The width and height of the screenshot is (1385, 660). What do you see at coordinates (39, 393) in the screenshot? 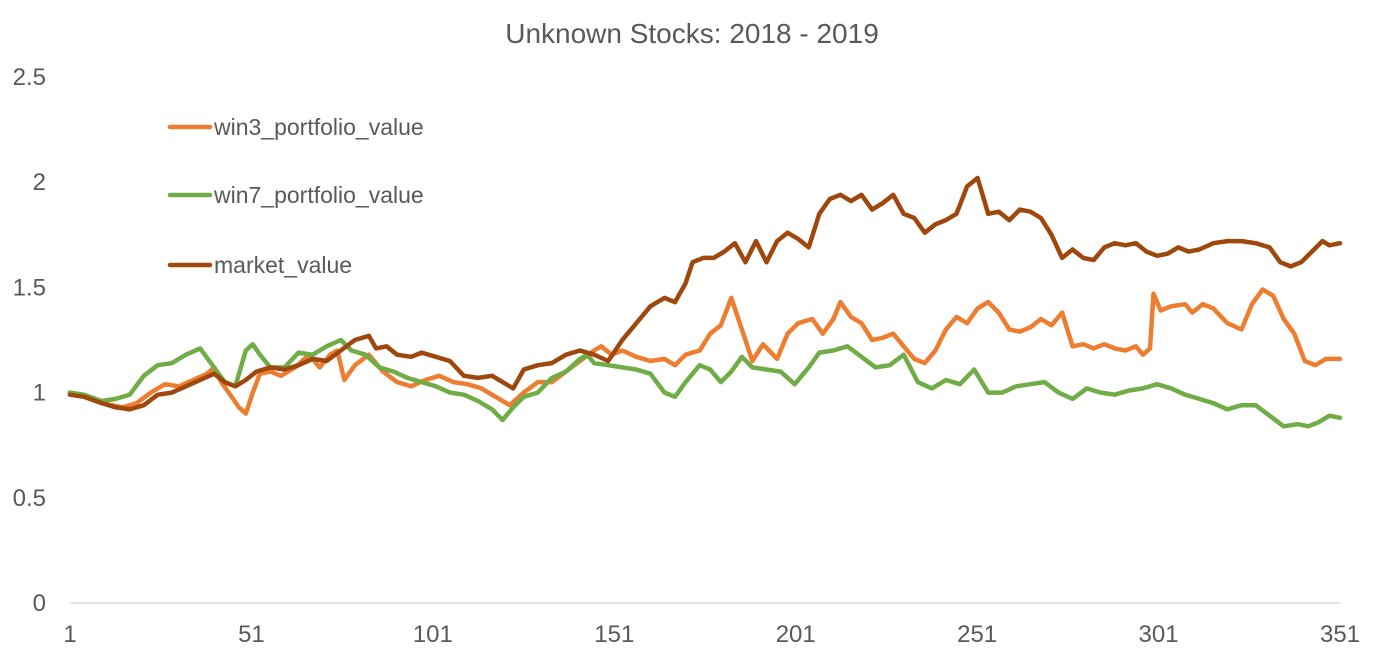
I see `y-tick-label: 1` at bounding box center [39, 393].